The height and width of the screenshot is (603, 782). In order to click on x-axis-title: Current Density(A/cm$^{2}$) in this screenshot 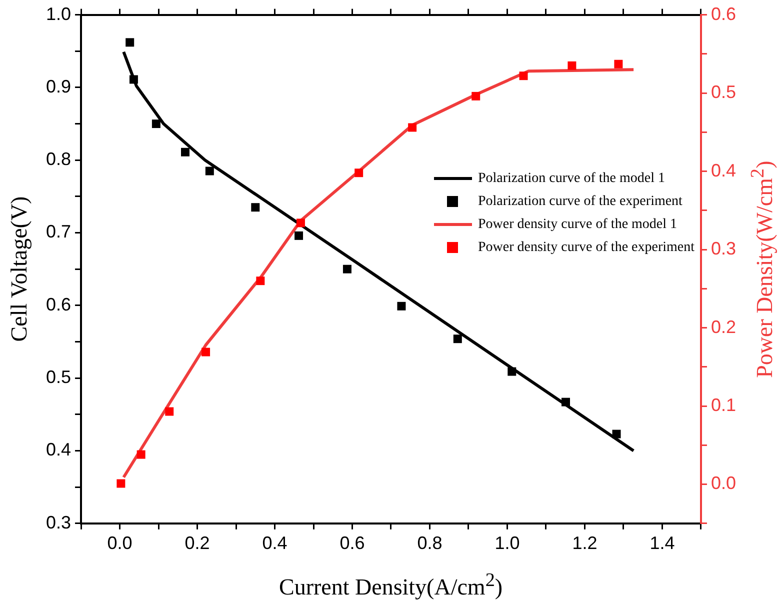, I will do `click(391, 585)`.